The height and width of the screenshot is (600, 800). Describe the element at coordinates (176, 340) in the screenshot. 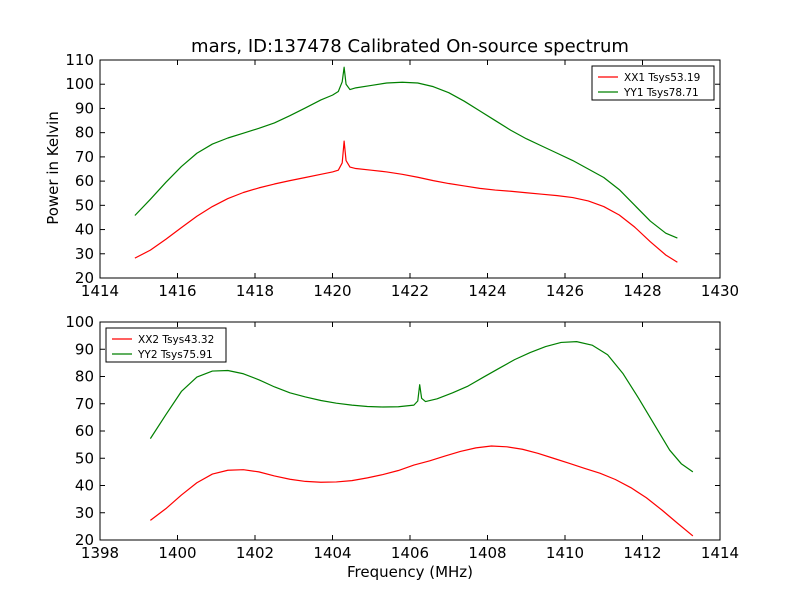

I see `bottom-legend-label-1: XX2 Tsys43.32` at that location.